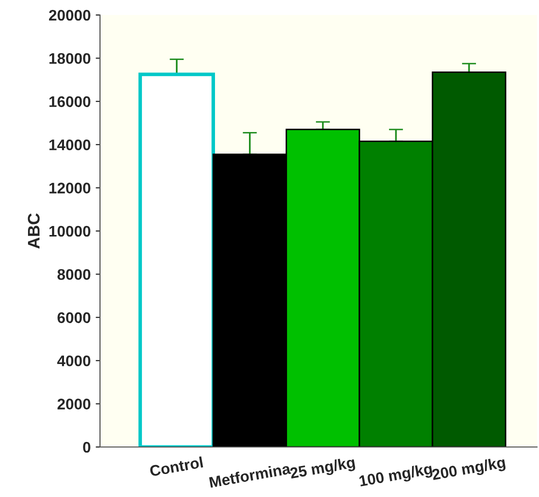  I want to click on y-tick-label: 8000, so click(73, 274).